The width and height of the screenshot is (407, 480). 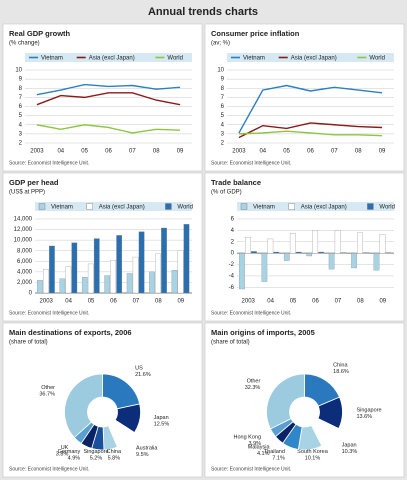 What do you see at coordinates (47, 394) in the screenshot?
I see `slice-value-label: 36.7%` at bounding box center [47, 394].